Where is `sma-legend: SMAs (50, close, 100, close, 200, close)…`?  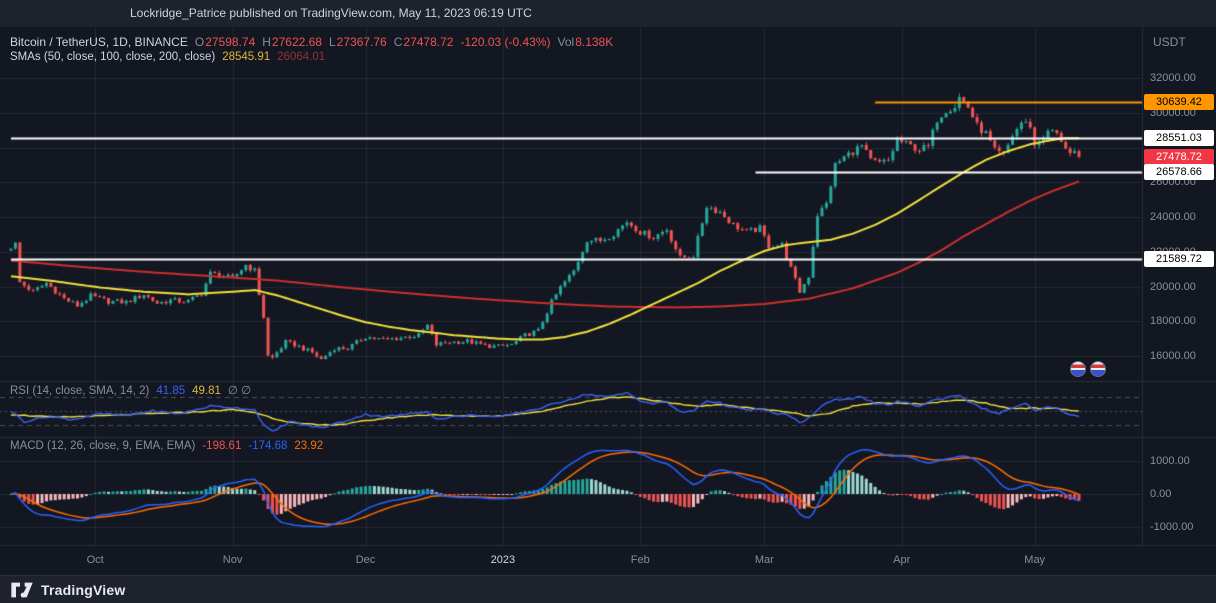 sma-legend: SMAs (50, close, 100, close, 200, close)… is located at coordinates (167, 57).